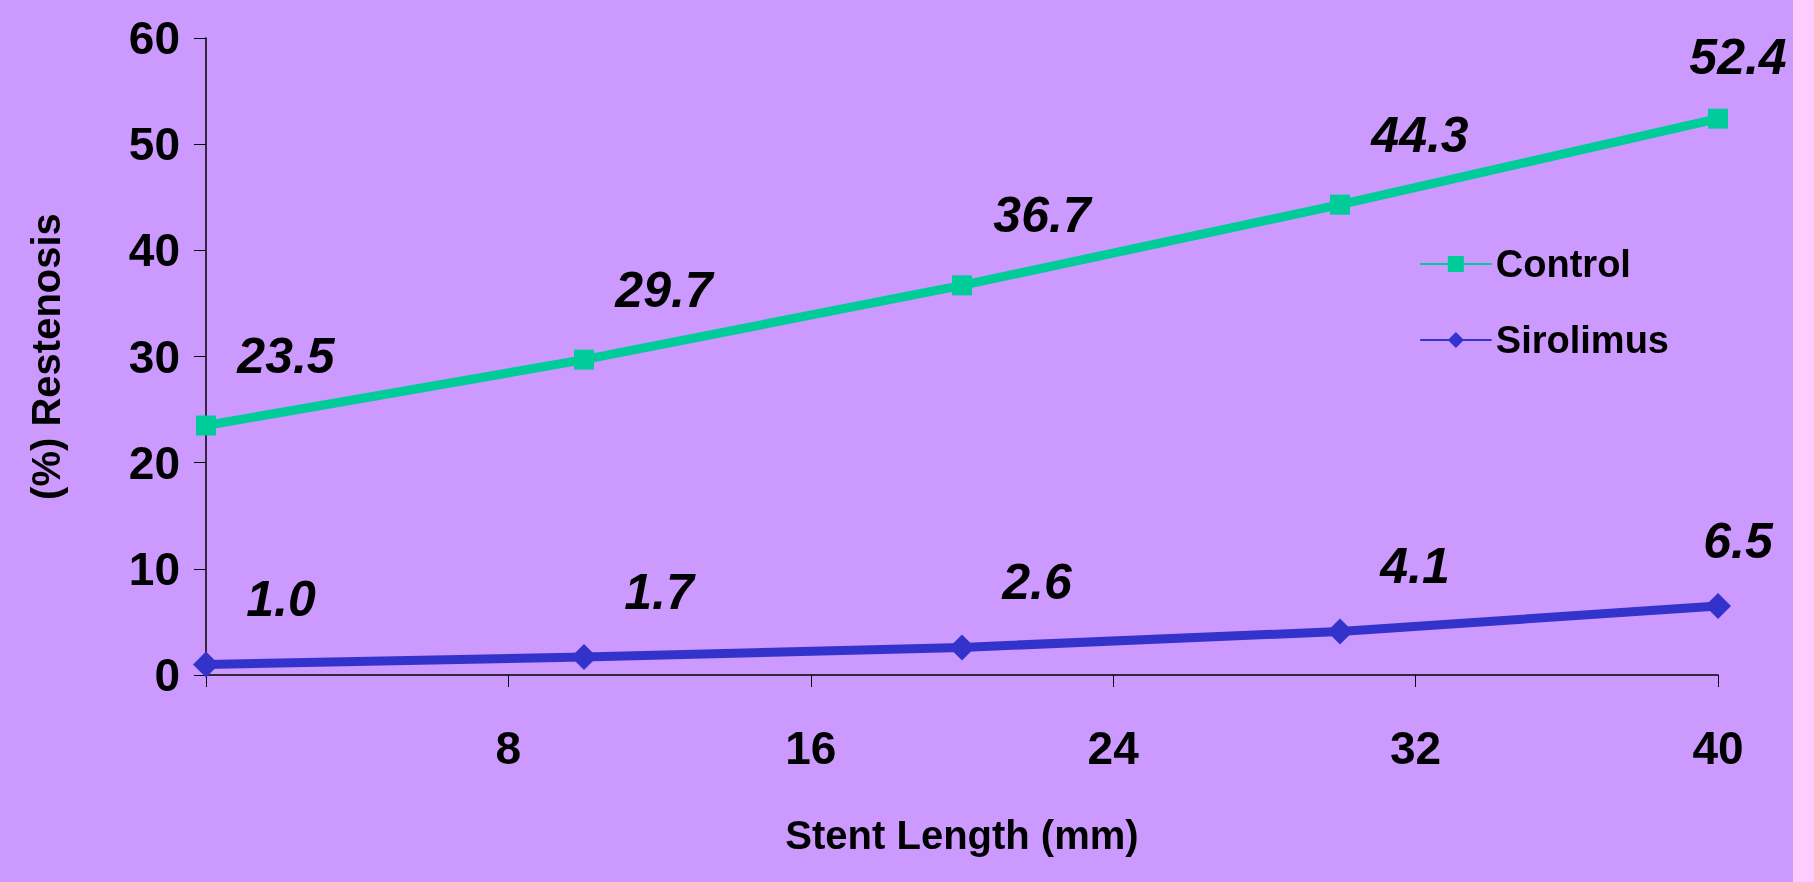  I want to click on legend-label: Sirolimus, so click(1582, 340).